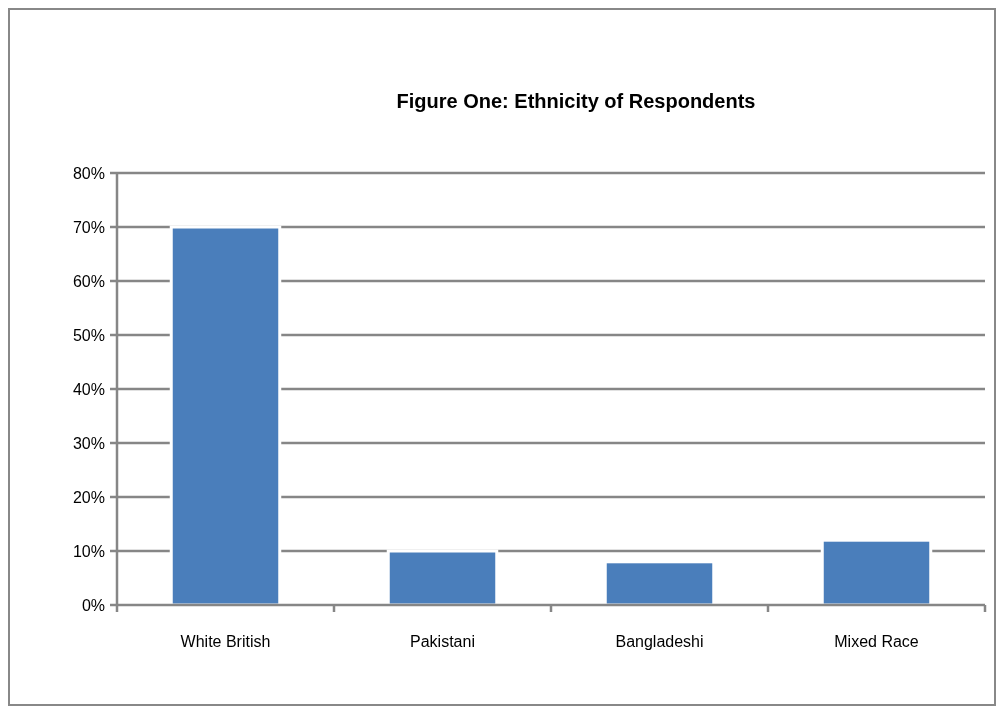 The width and height of the screenshot is (1004, 710). What do you see at coordinates (88, 551) in the screenshot?
I see `y-tick-label: 10%` at bounding box center [88, 551].